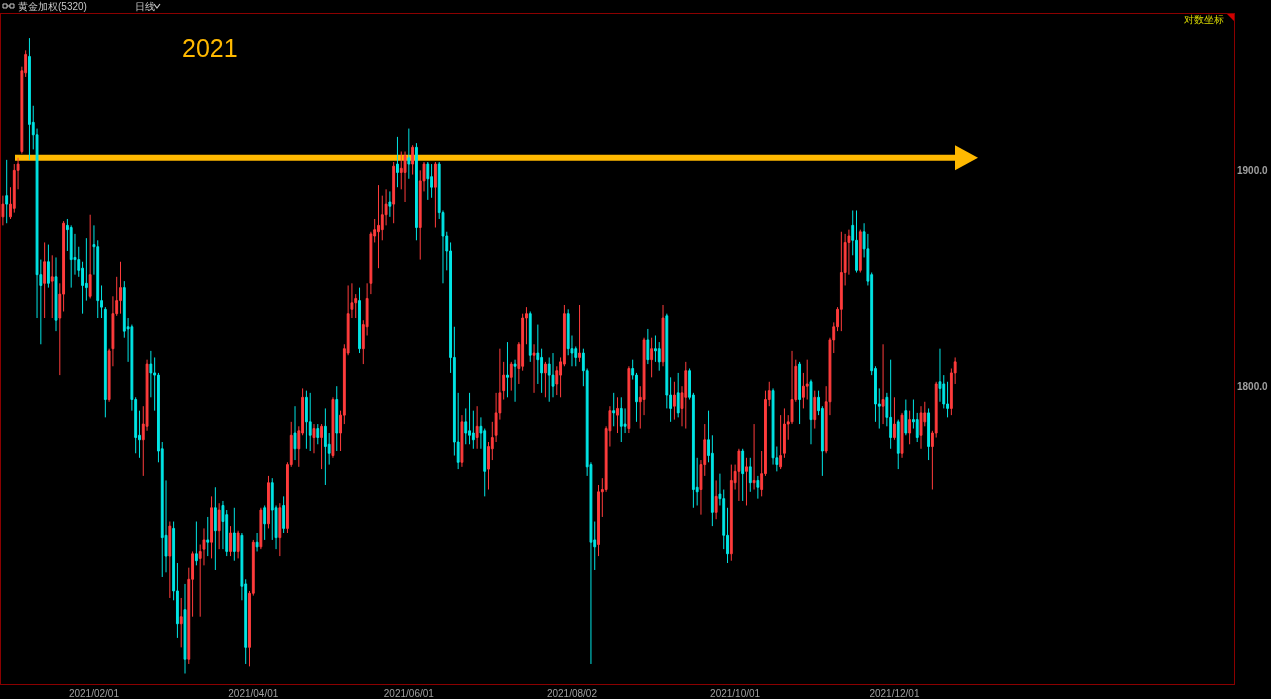  Describe the element at coordinates (1204, 19) in the screenshot. I see `annotation: 对数坐标` at that location.